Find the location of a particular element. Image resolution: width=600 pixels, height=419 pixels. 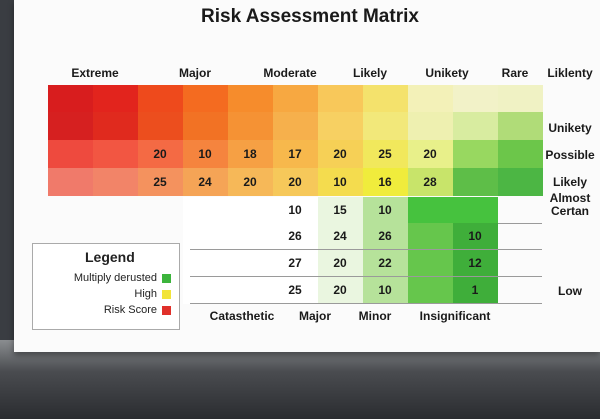

cell-value: 12 is located at coordinates (475, 263).